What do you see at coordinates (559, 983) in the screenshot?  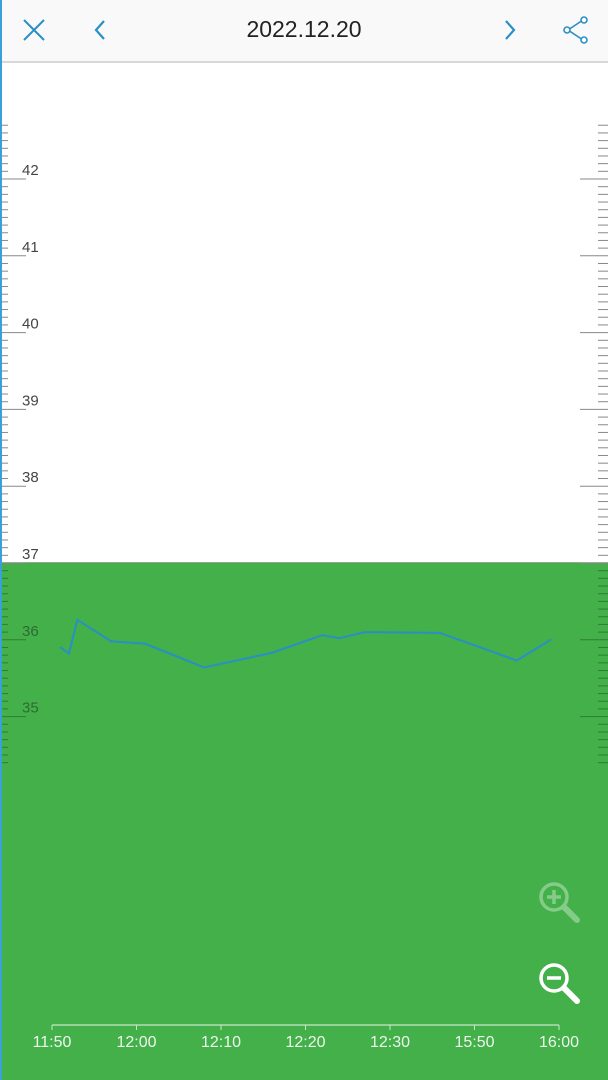 I see `zoom-out-icon` at bounding box center [559, 983].